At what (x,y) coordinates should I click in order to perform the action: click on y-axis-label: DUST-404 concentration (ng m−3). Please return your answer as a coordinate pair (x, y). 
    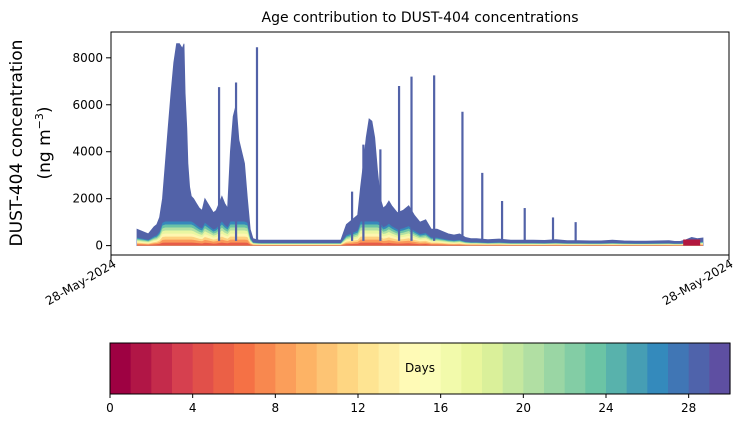
    Looking at the image, I should click on (31, 143).